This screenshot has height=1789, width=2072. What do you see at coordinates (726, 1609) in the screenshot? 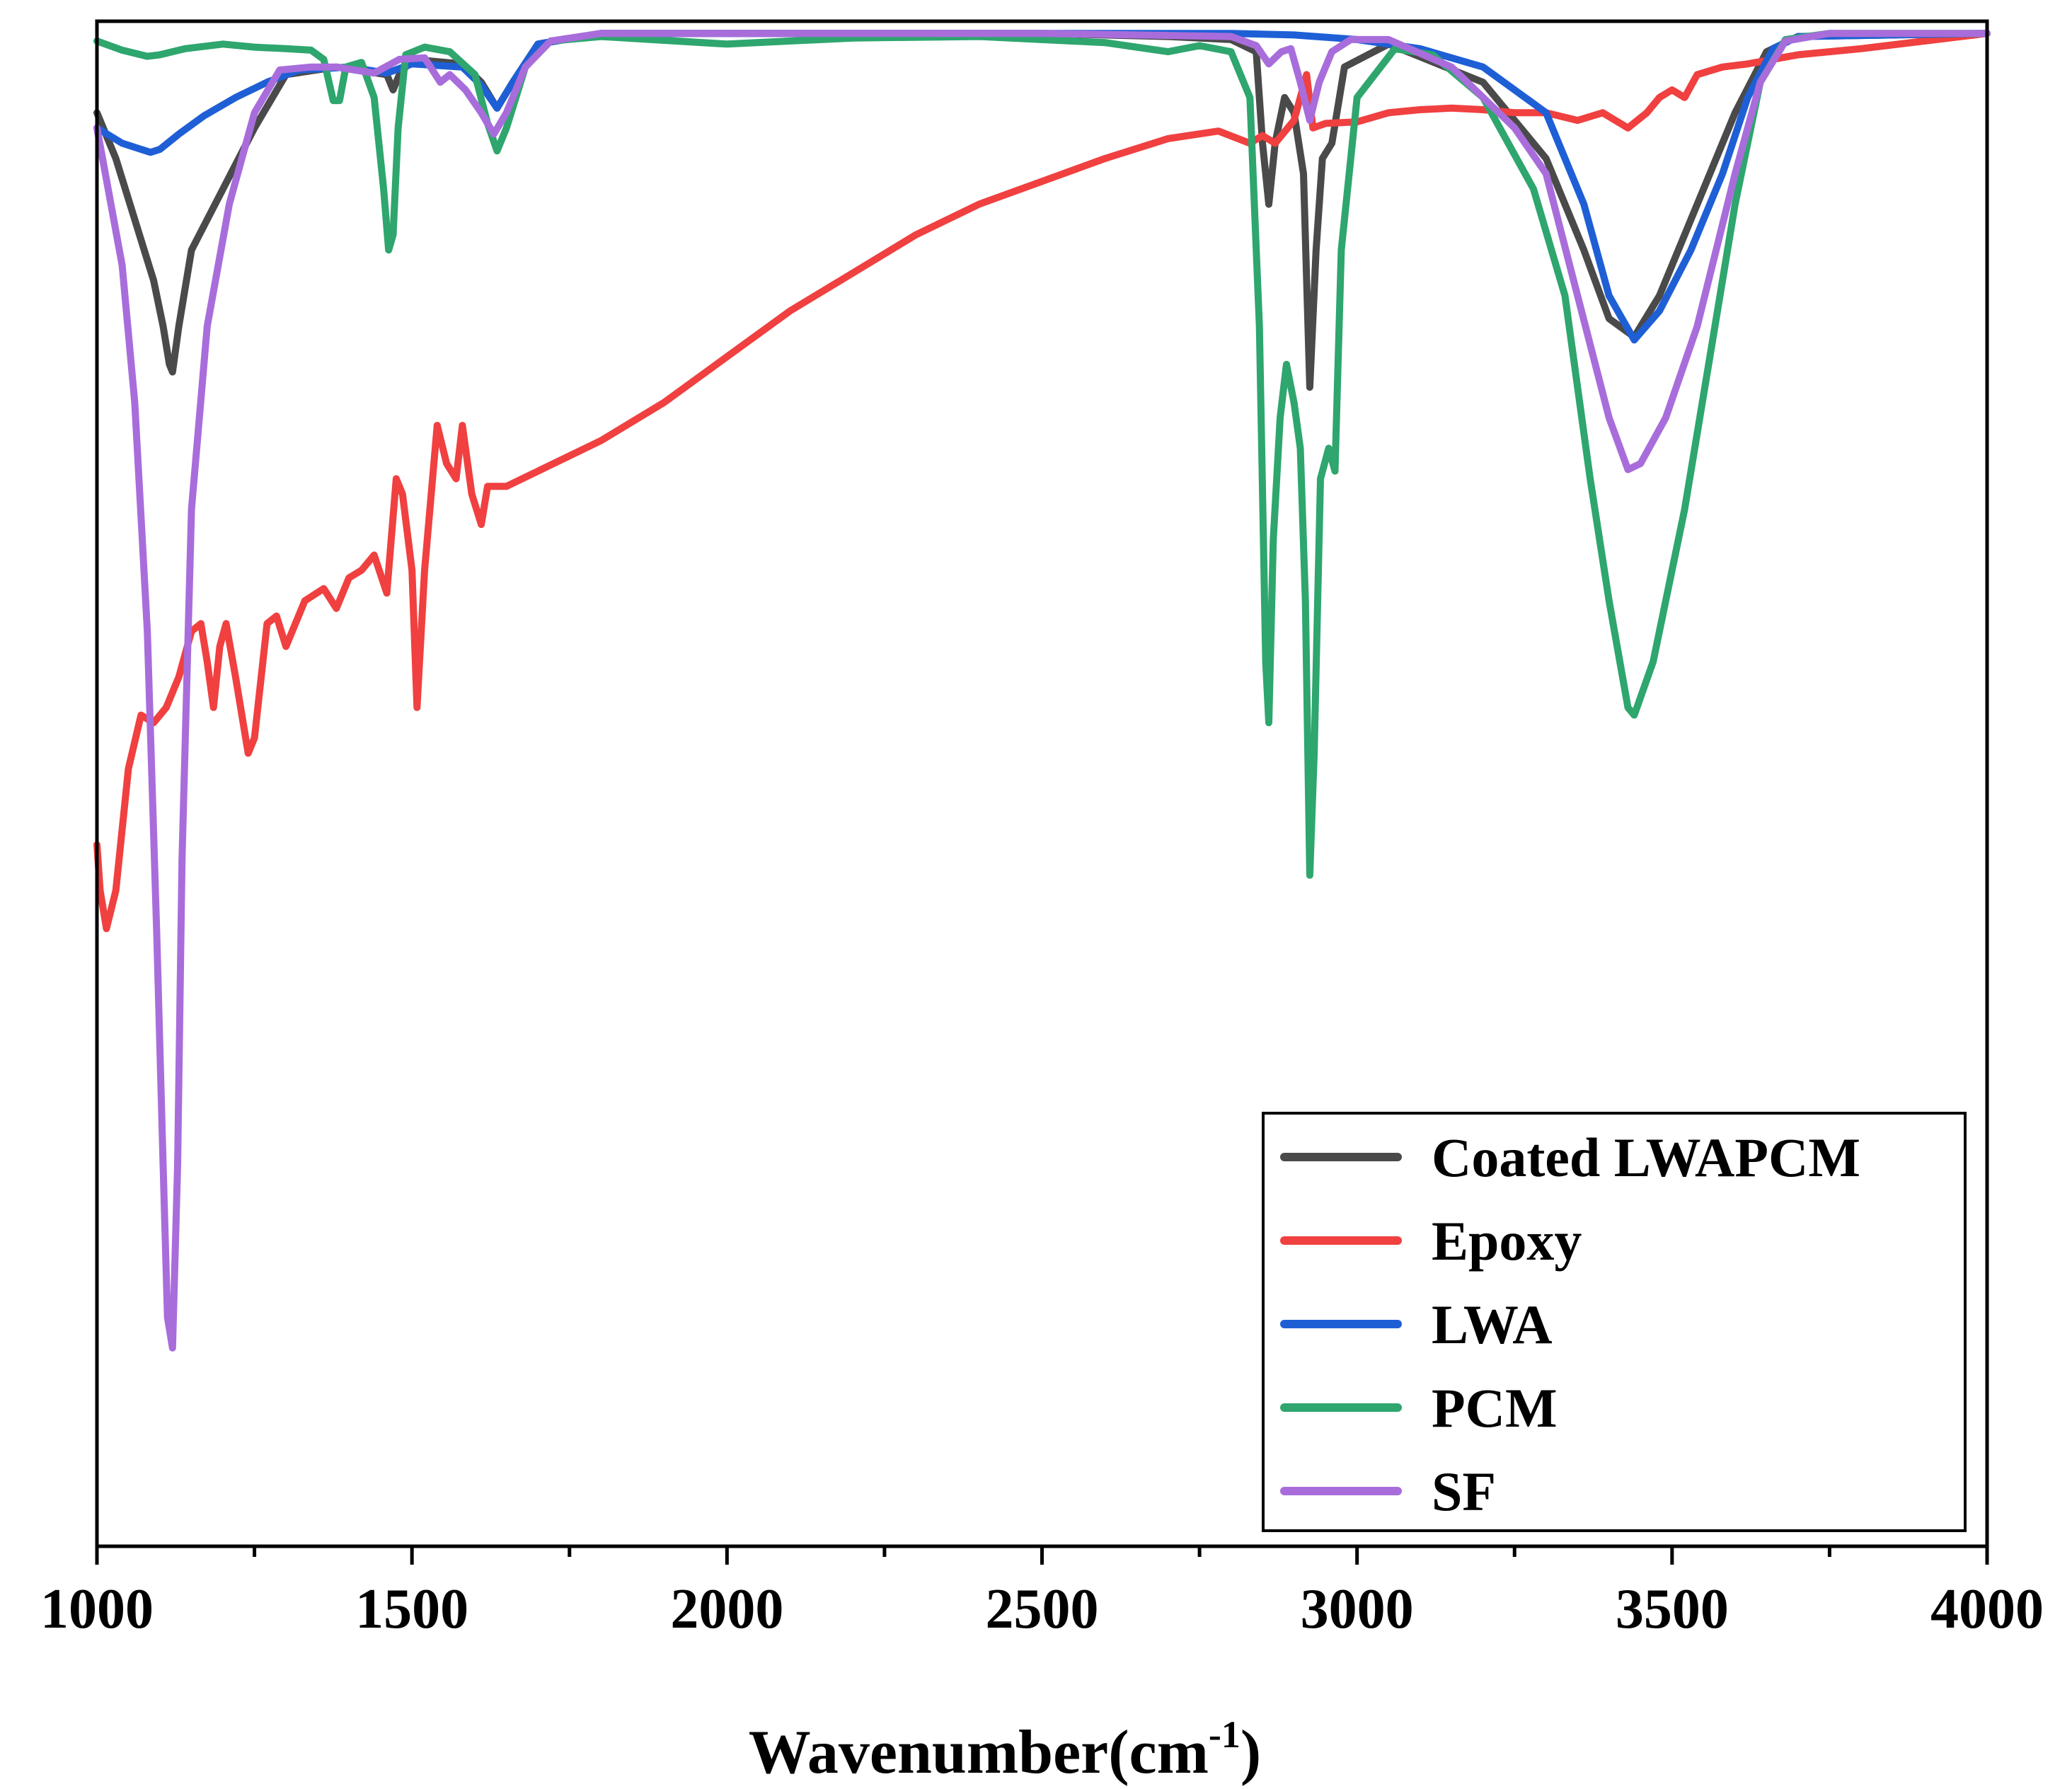
I see `x-tick-label: 2000` at bounding box center [726, 1609].